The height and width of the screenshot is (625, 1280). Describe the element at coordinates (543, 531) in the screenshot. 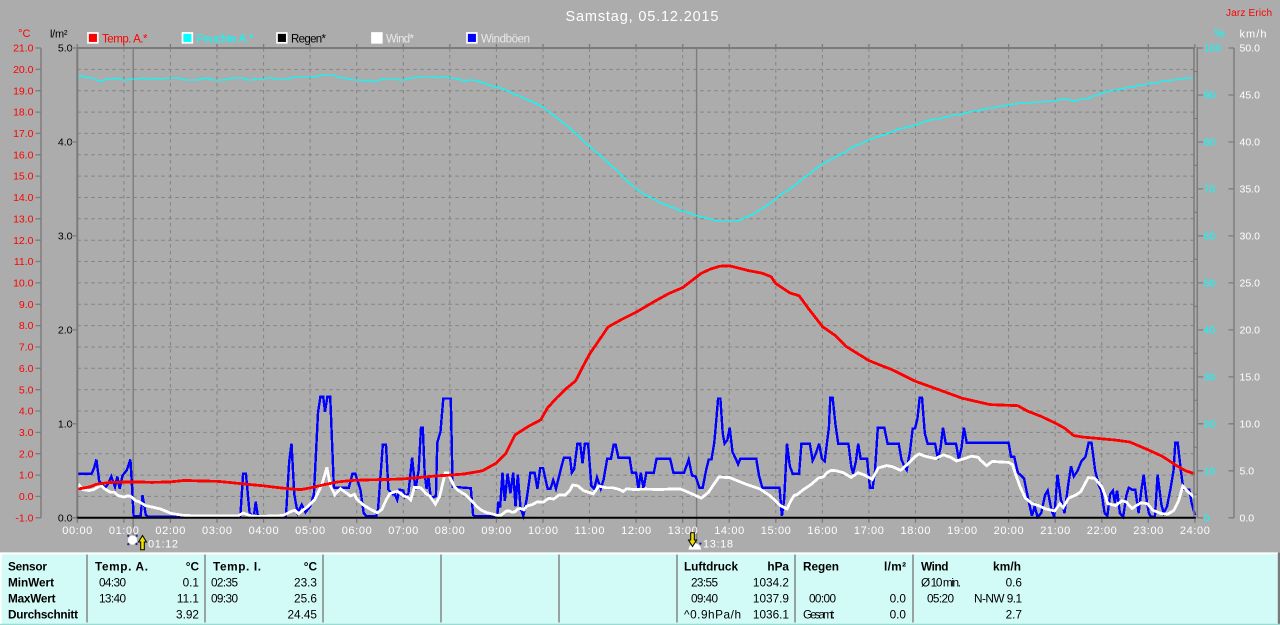

I see `svg-text: 10:00` at that location.